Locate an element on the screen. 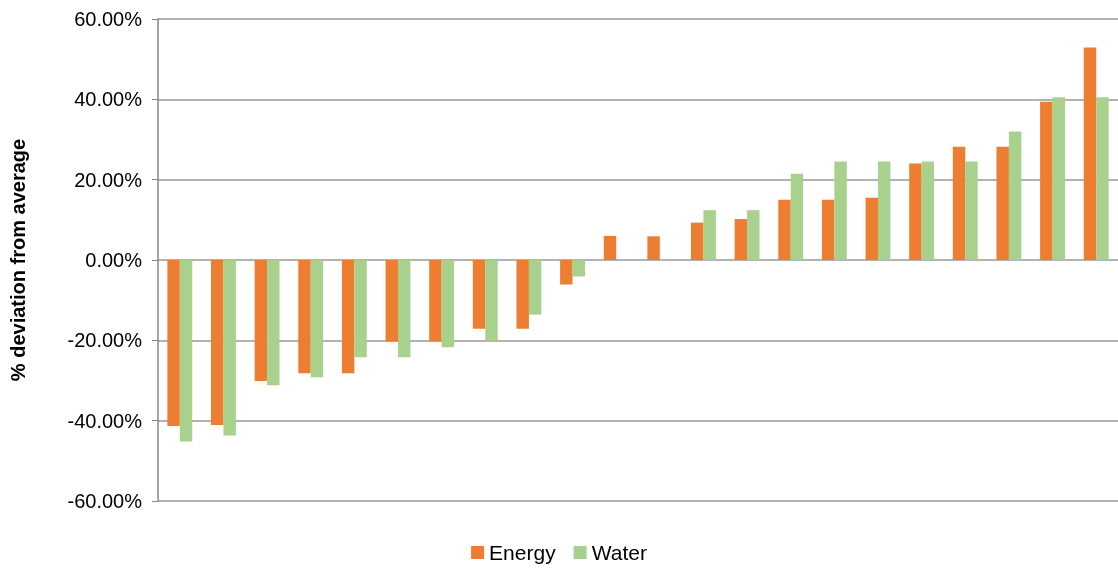  y-tick-label: -40.00% is located at coordinates (105, 420).